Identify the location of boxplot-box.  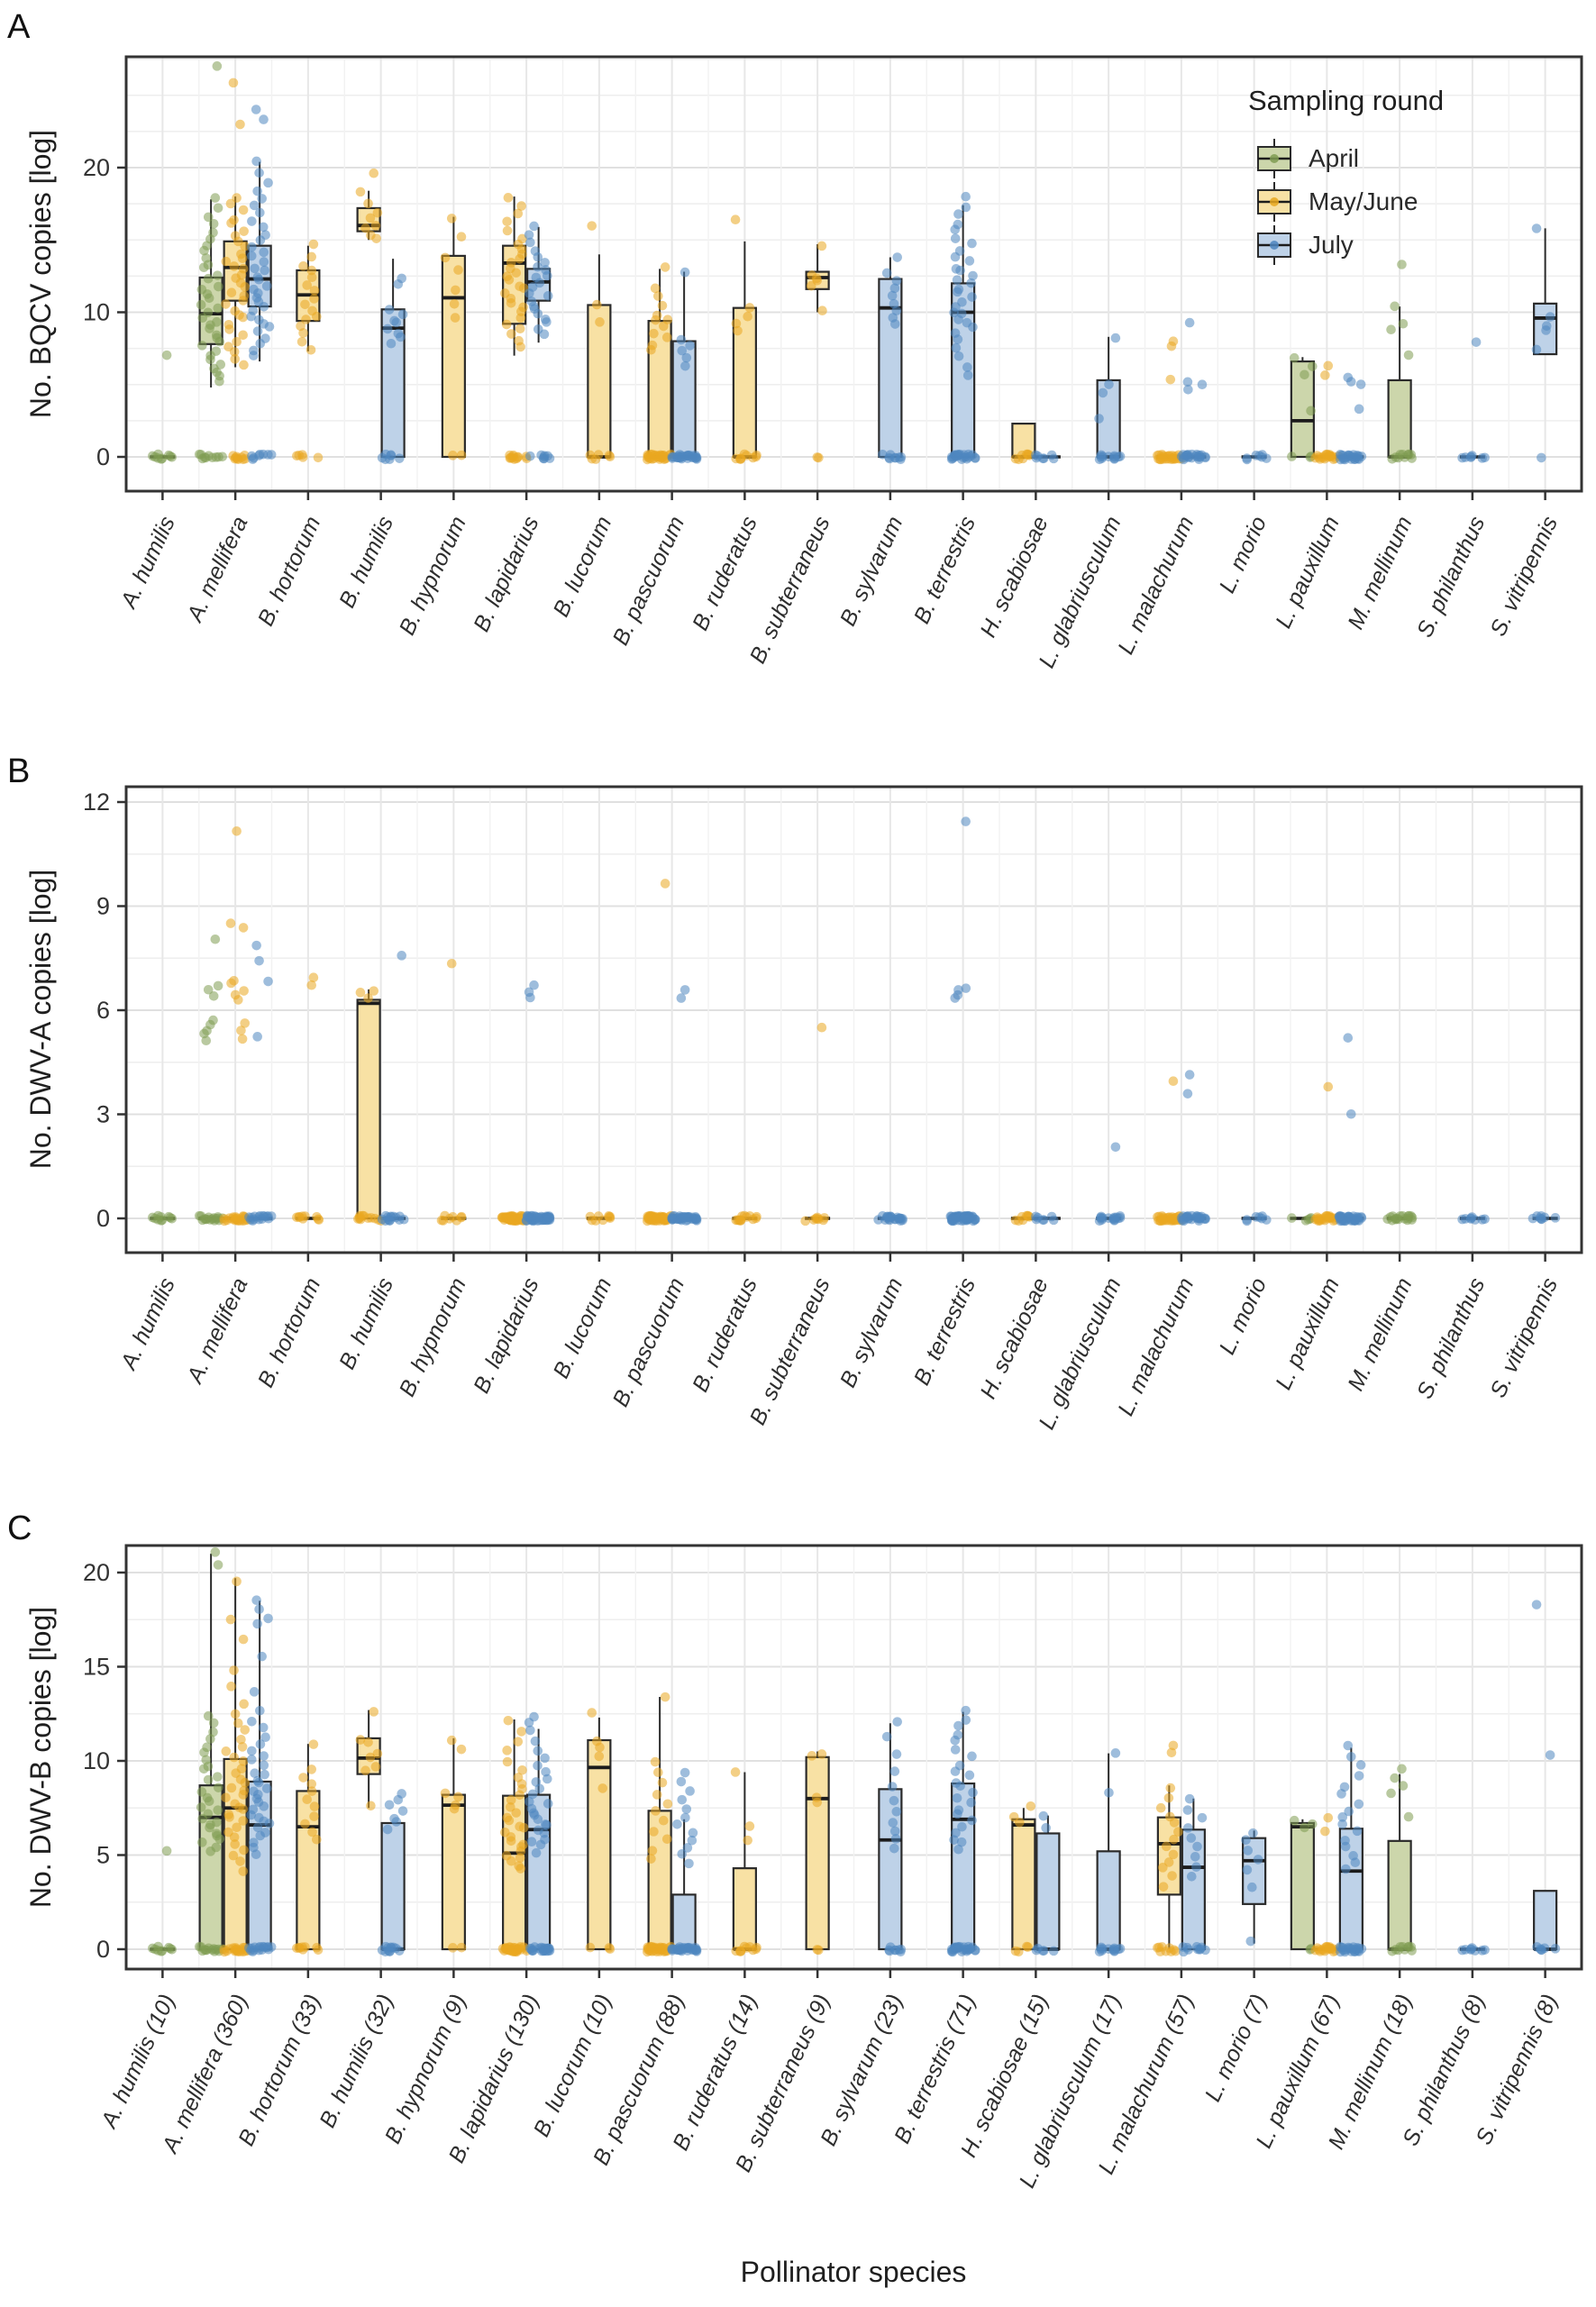
(599, 381).